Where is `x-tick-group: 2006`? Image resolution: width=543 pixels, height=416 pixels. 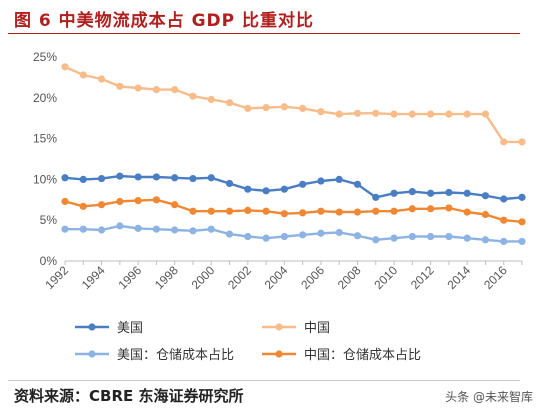 x-tick-group: 2006 is located at coordinates (312, 277).